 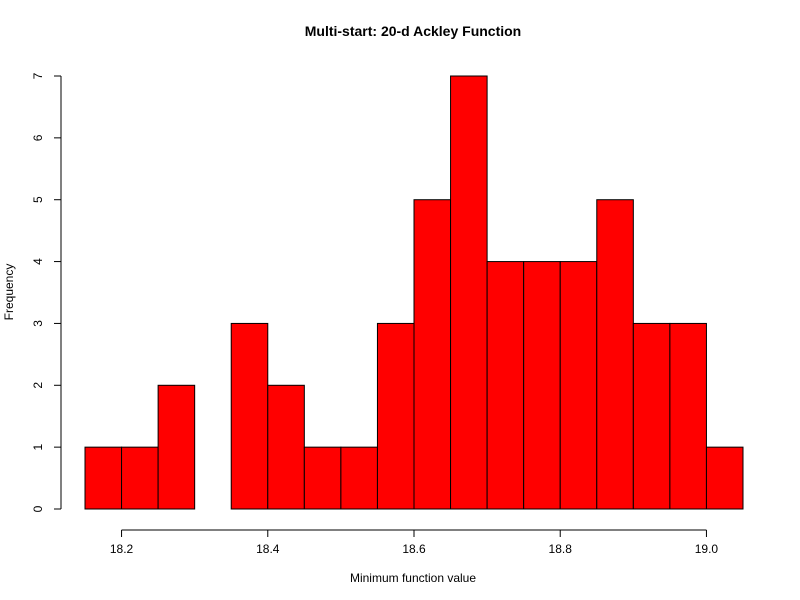 I want to click on x-tick-label: 18.4, so click(x=268, y=549).